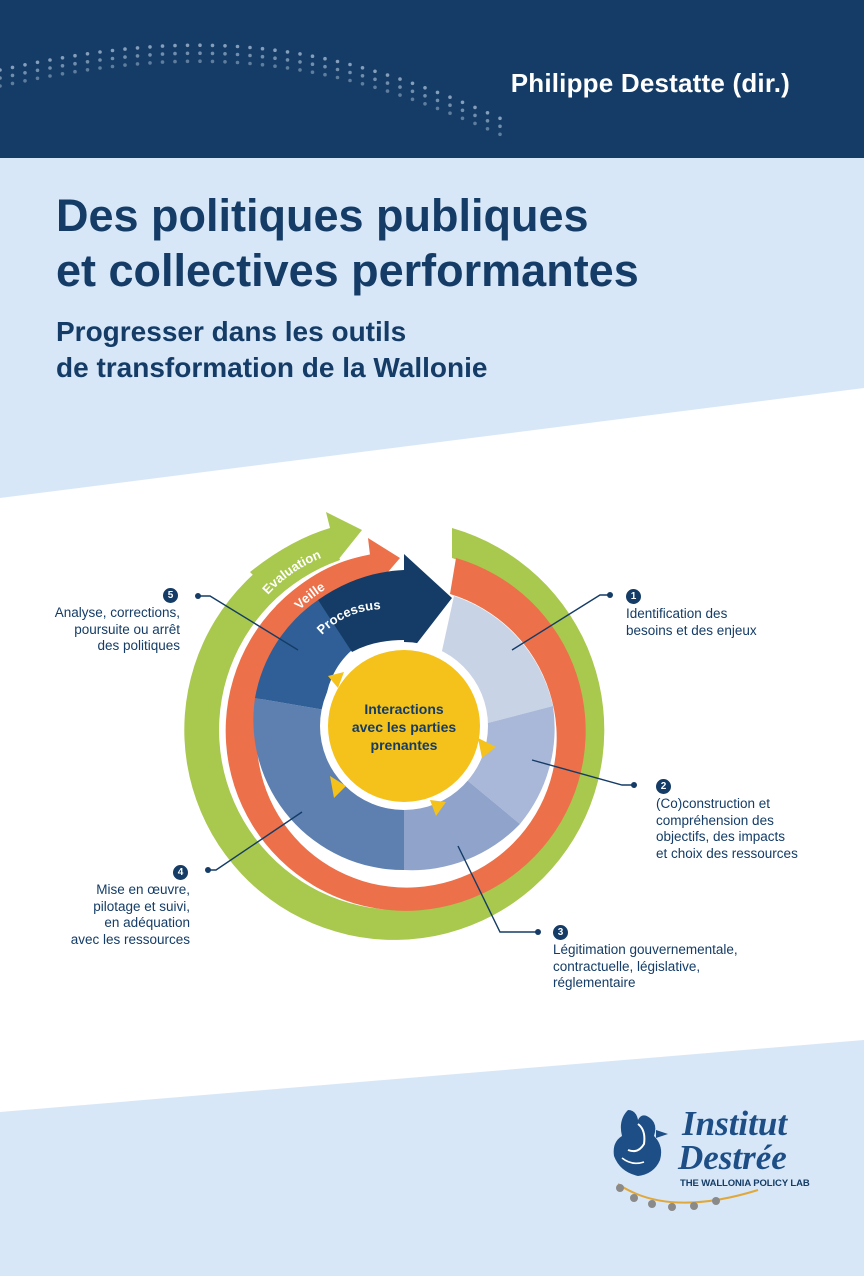  I want to click on logo-orbit-dots, so click(668, 1197).